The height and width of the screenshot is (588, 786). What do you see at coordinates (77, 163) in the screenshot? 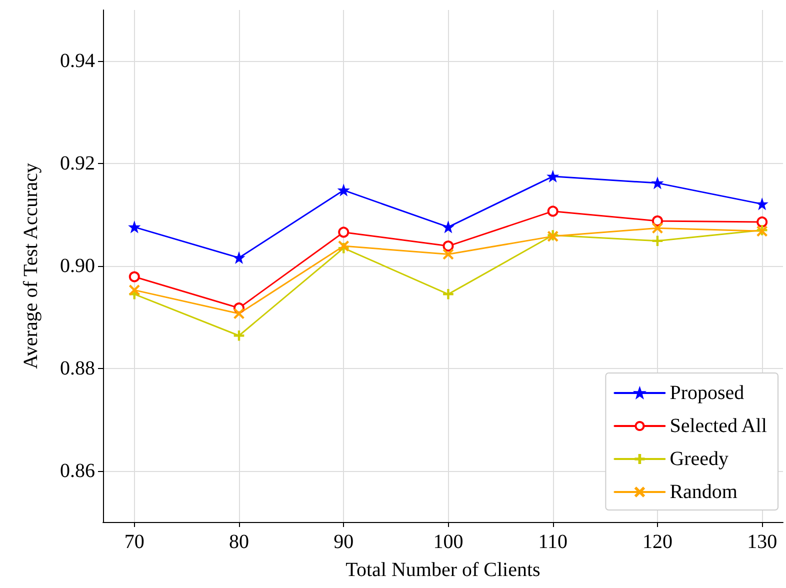
I see `y-tick-label: 0.92` at bounding box center [77, 163].